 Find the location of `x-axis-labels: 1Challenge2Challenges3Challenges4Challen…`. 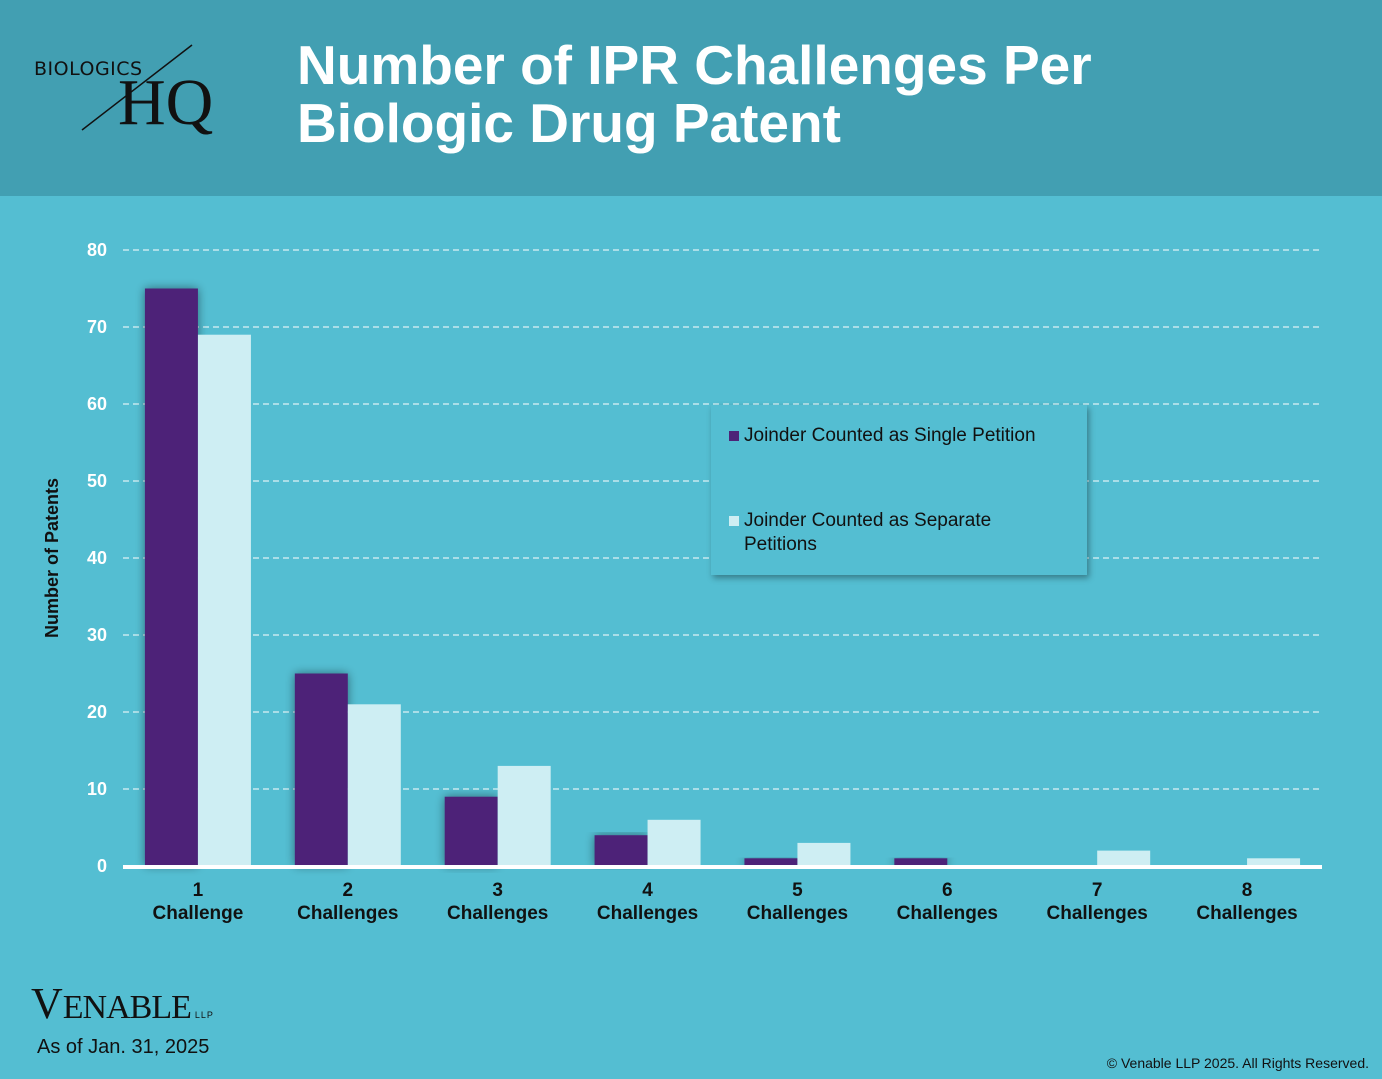

x-axis-labels: 1Challenge2Challenges3Challenges4Challen… is located at coordinates (725, 902).